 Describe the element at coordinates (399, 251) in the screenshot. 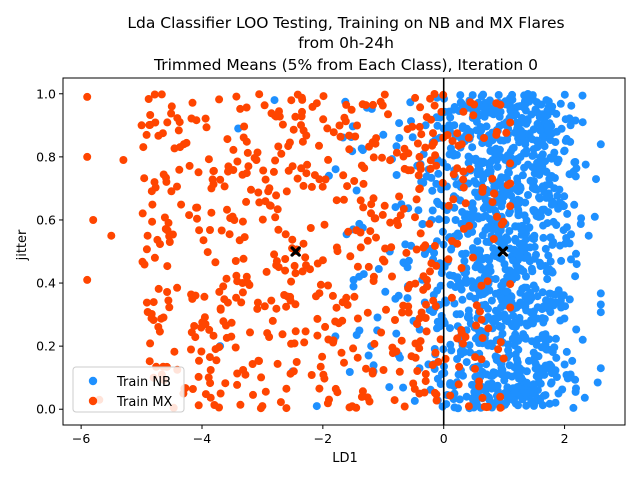

I see `centroid-layer` at that location.